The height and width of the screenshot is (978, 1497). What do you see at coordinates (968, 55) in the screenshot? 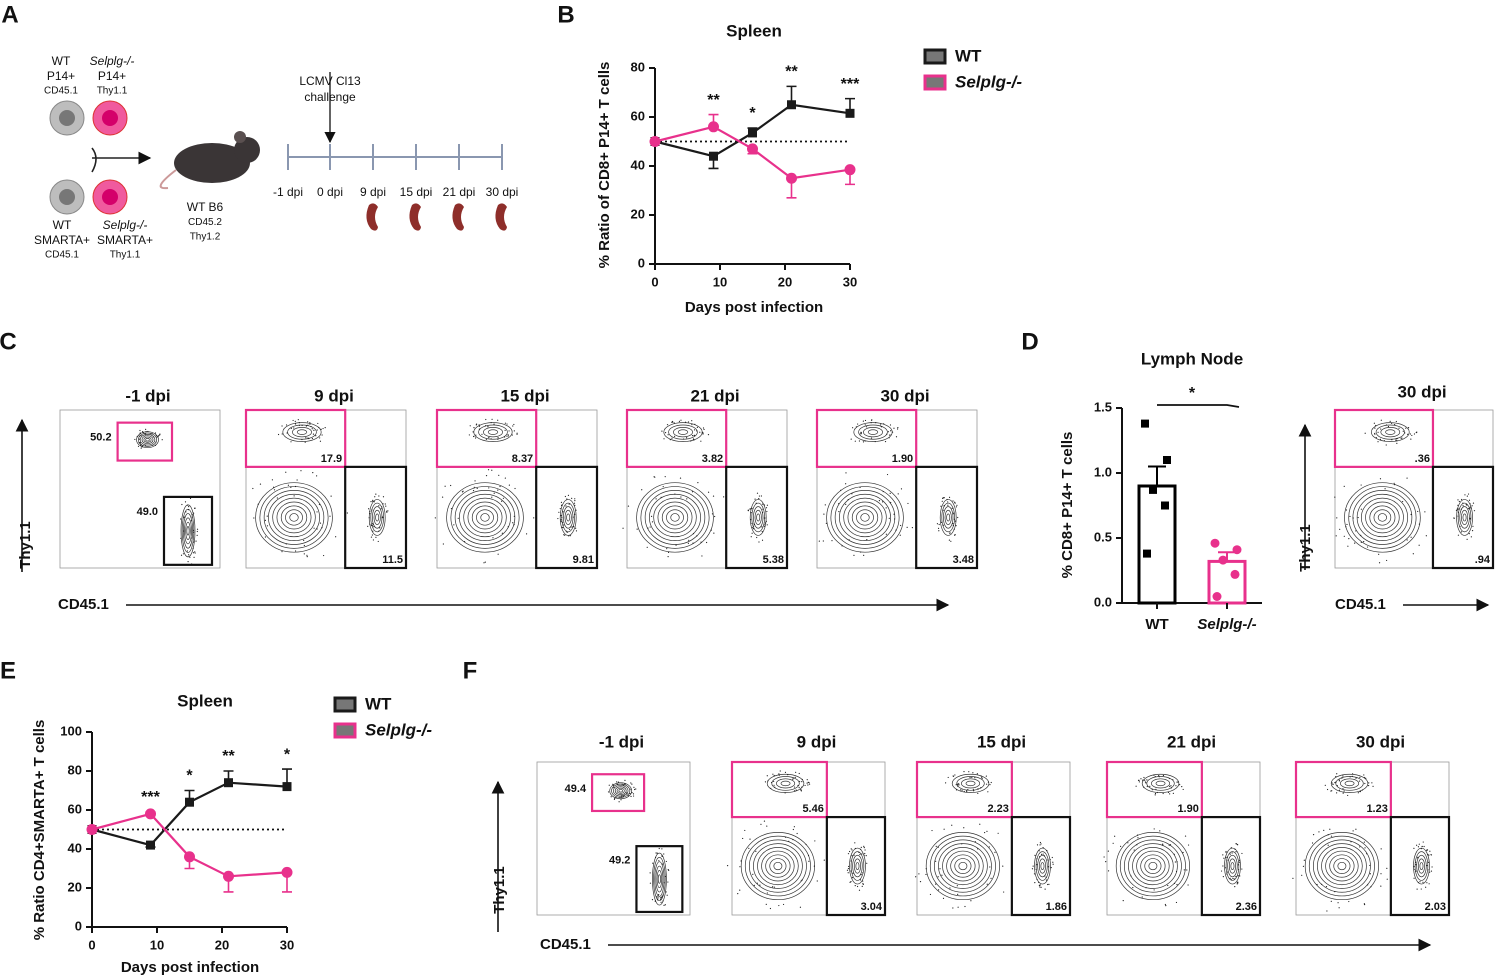
I see `legend-label: WT` at bounding box center [968, 55].